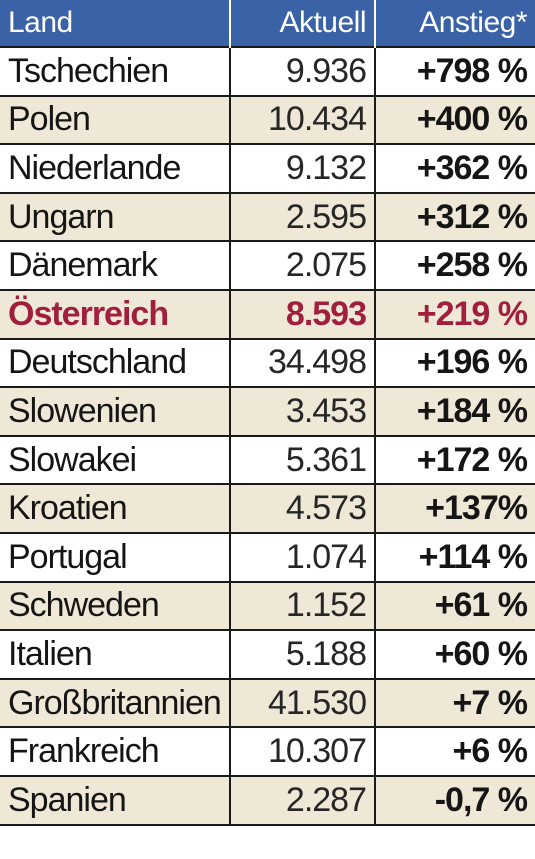 This screenshot has width=535, height=859. What do you see at coordinates (115, 362) in the screenshot?
I see `land-cell: Deutschland` at bounding box center [115, 362].